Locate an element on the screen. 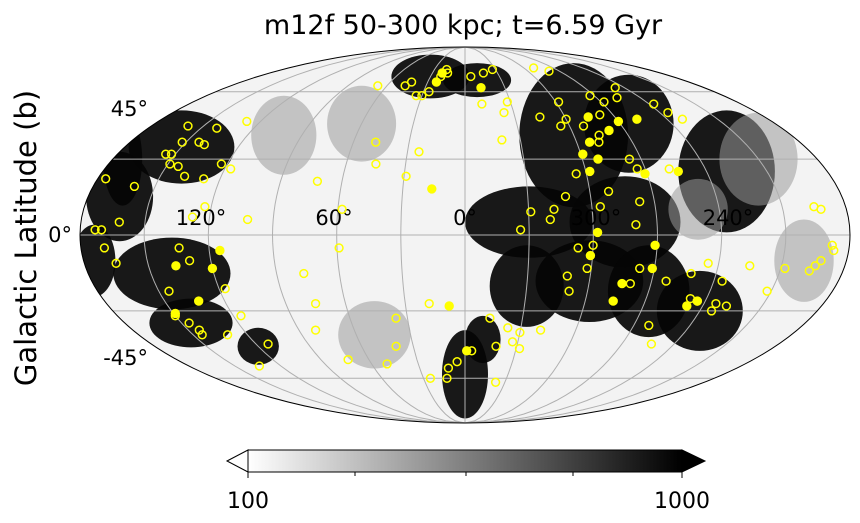  lon-tick-240: 240° is located at coordinates (728, 218).